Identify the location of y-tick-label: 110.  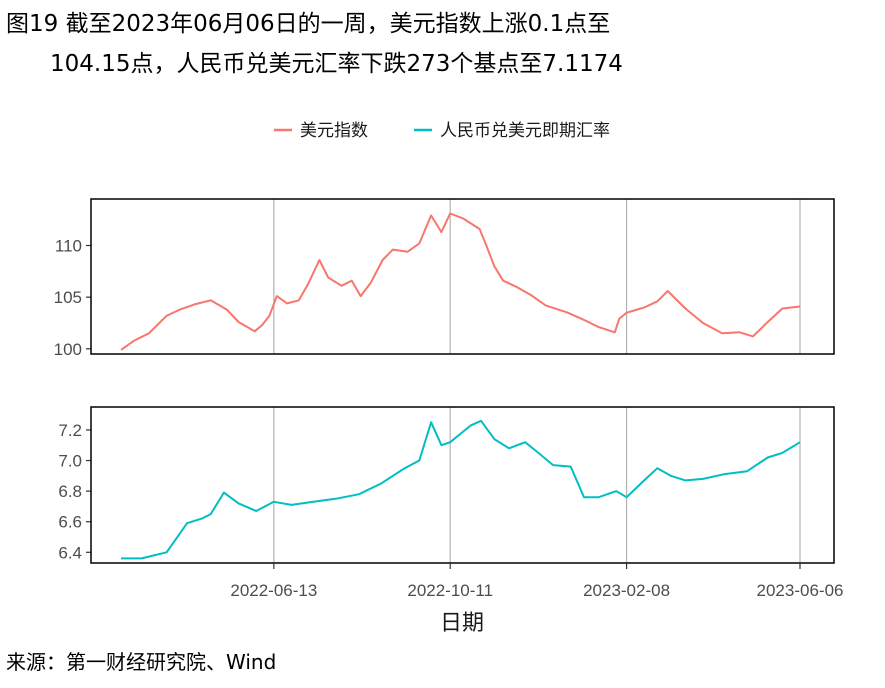
(68, 246).